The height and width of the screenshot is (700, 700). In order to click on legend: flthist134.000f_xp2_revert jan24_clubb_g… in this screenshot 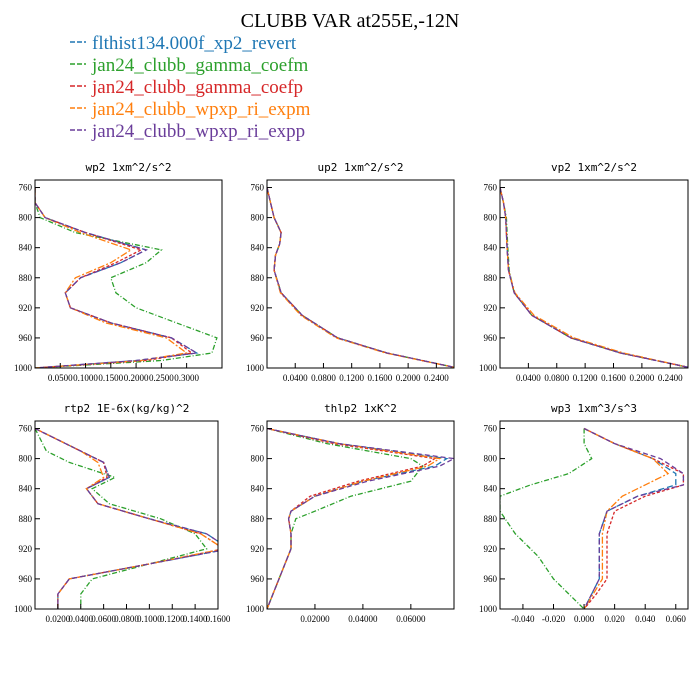, I will do `click(190, 87)`.